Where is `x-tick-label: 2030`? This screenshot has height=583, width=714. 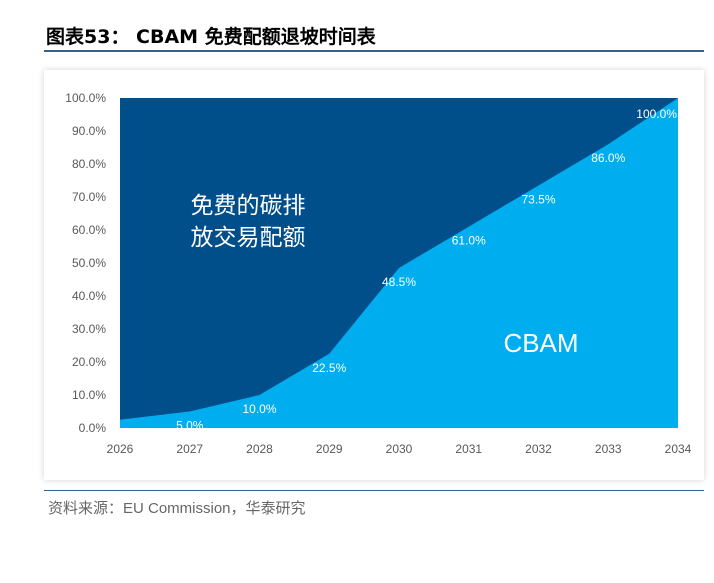
x-tick-label: 2030 is located at coordinates (399, 449).